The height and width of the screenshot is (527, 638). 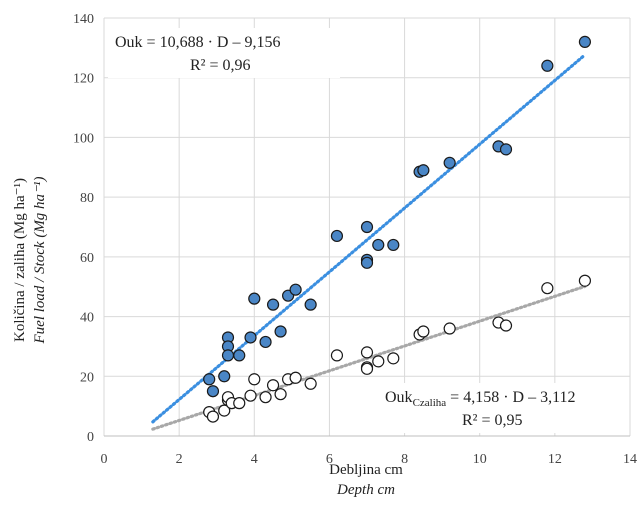 I want to click on y-tick-labels: 0 20 40 60 80 100 120 140, so click(x=83, y=228).